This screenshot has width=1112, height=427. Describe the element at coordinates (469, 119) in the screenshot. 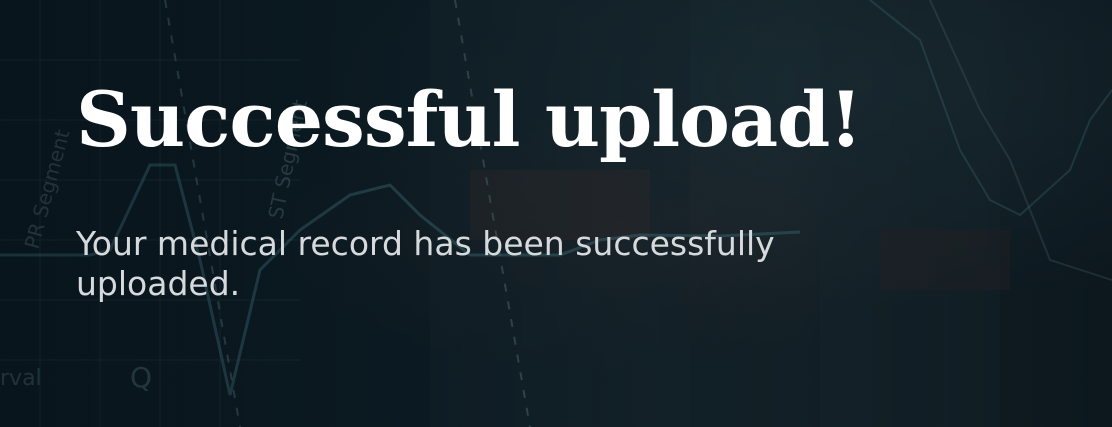

I see `page-title: Successful upload!` at that location.